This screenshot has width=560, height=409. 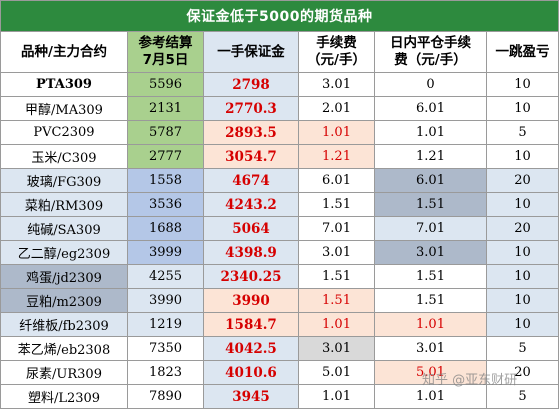 I want to click on contract-cell: 玻璃/FG309, so click(x=64, y=180).